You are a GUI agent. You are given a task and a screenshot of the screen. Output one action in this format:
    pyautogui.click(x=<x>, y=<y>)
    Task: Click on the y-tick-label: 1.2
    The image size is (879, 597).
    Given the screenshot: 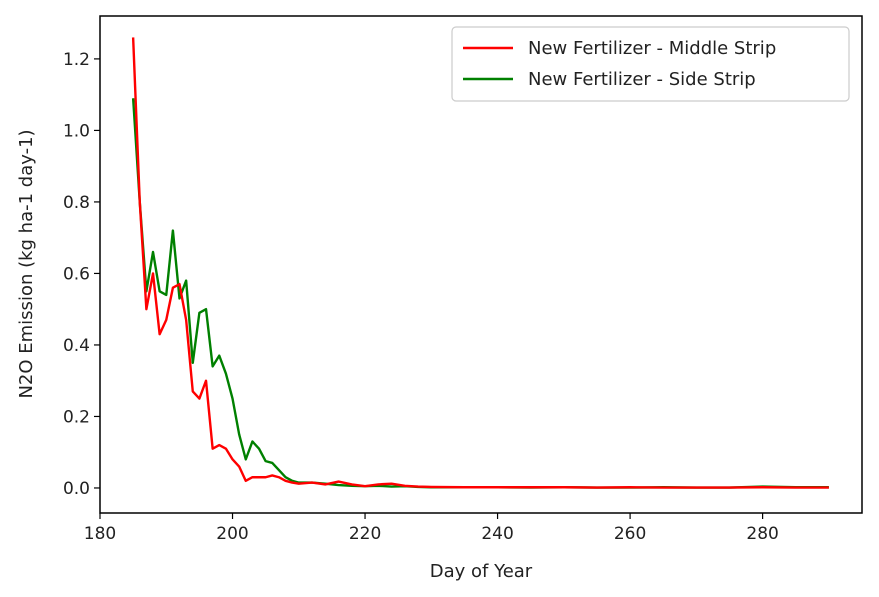 What is the action you would take?
    pyautogui.click(x=76, y=60)
    